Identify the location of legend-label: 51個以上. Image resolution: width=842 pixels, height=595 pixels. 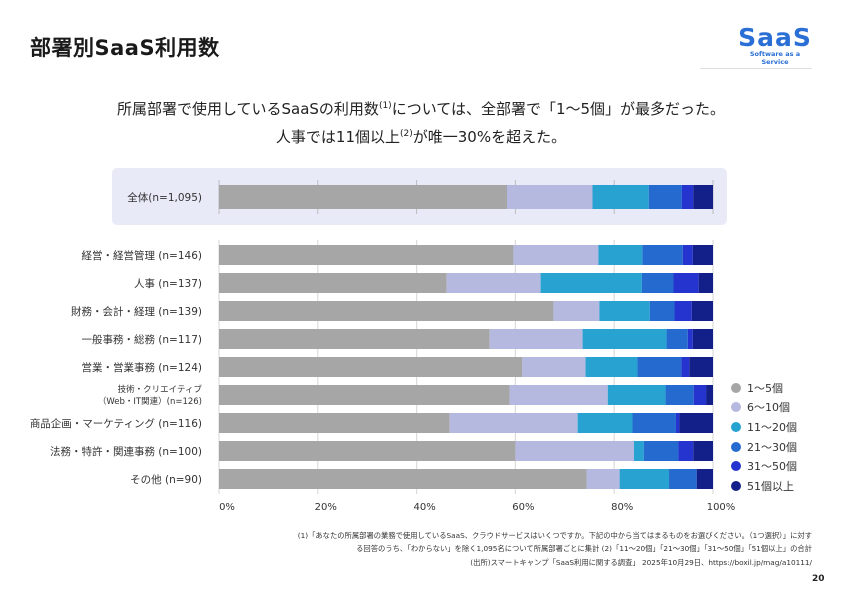
(770, 486).